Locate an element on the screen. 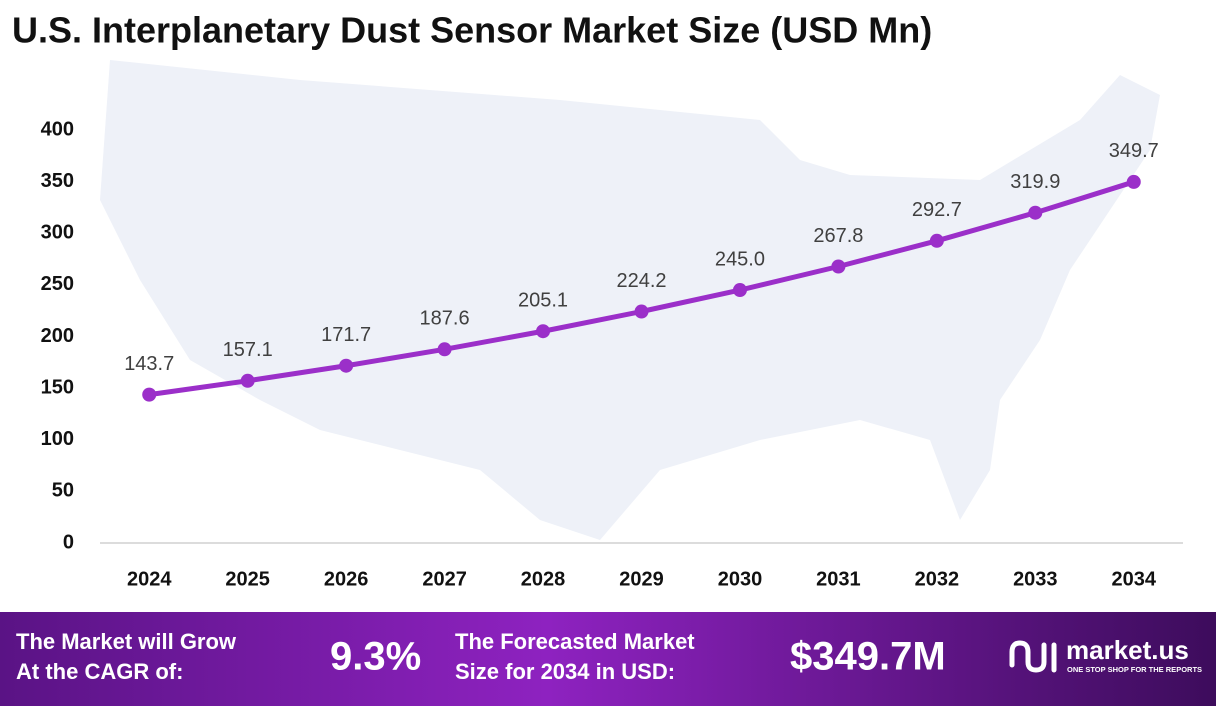 The image size is (1216, 706). x-tick-label: 2027 is located at coordinates (444, 579).